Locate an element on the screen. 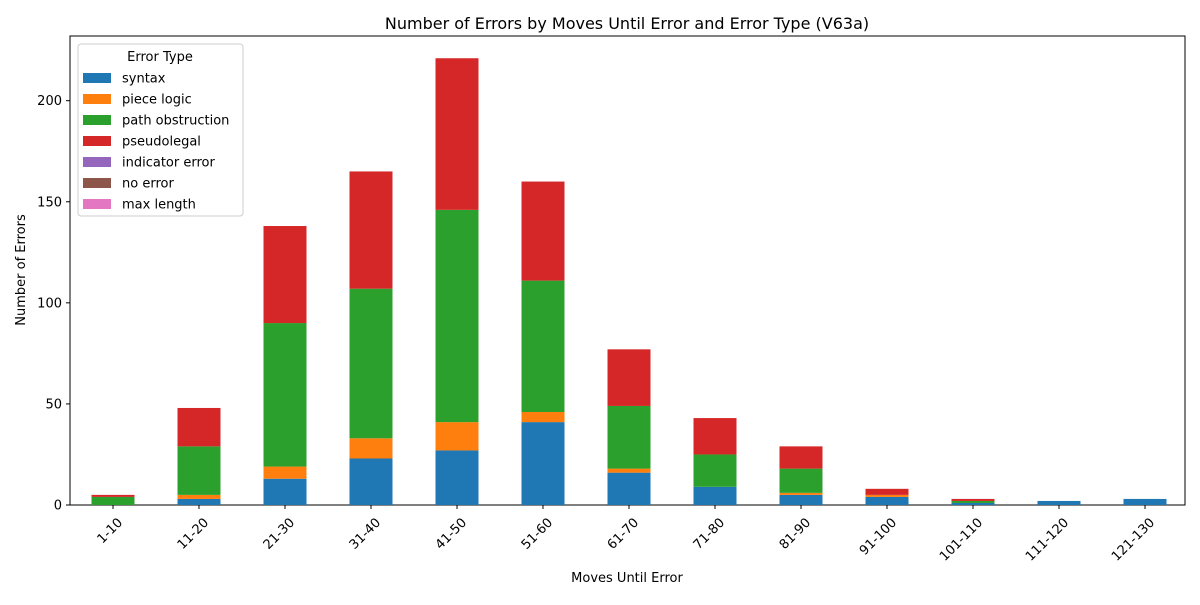 The height and width of the screenshot is (605, 1200). x-tick-label: 61-70 is located at coordinates (623, 533).